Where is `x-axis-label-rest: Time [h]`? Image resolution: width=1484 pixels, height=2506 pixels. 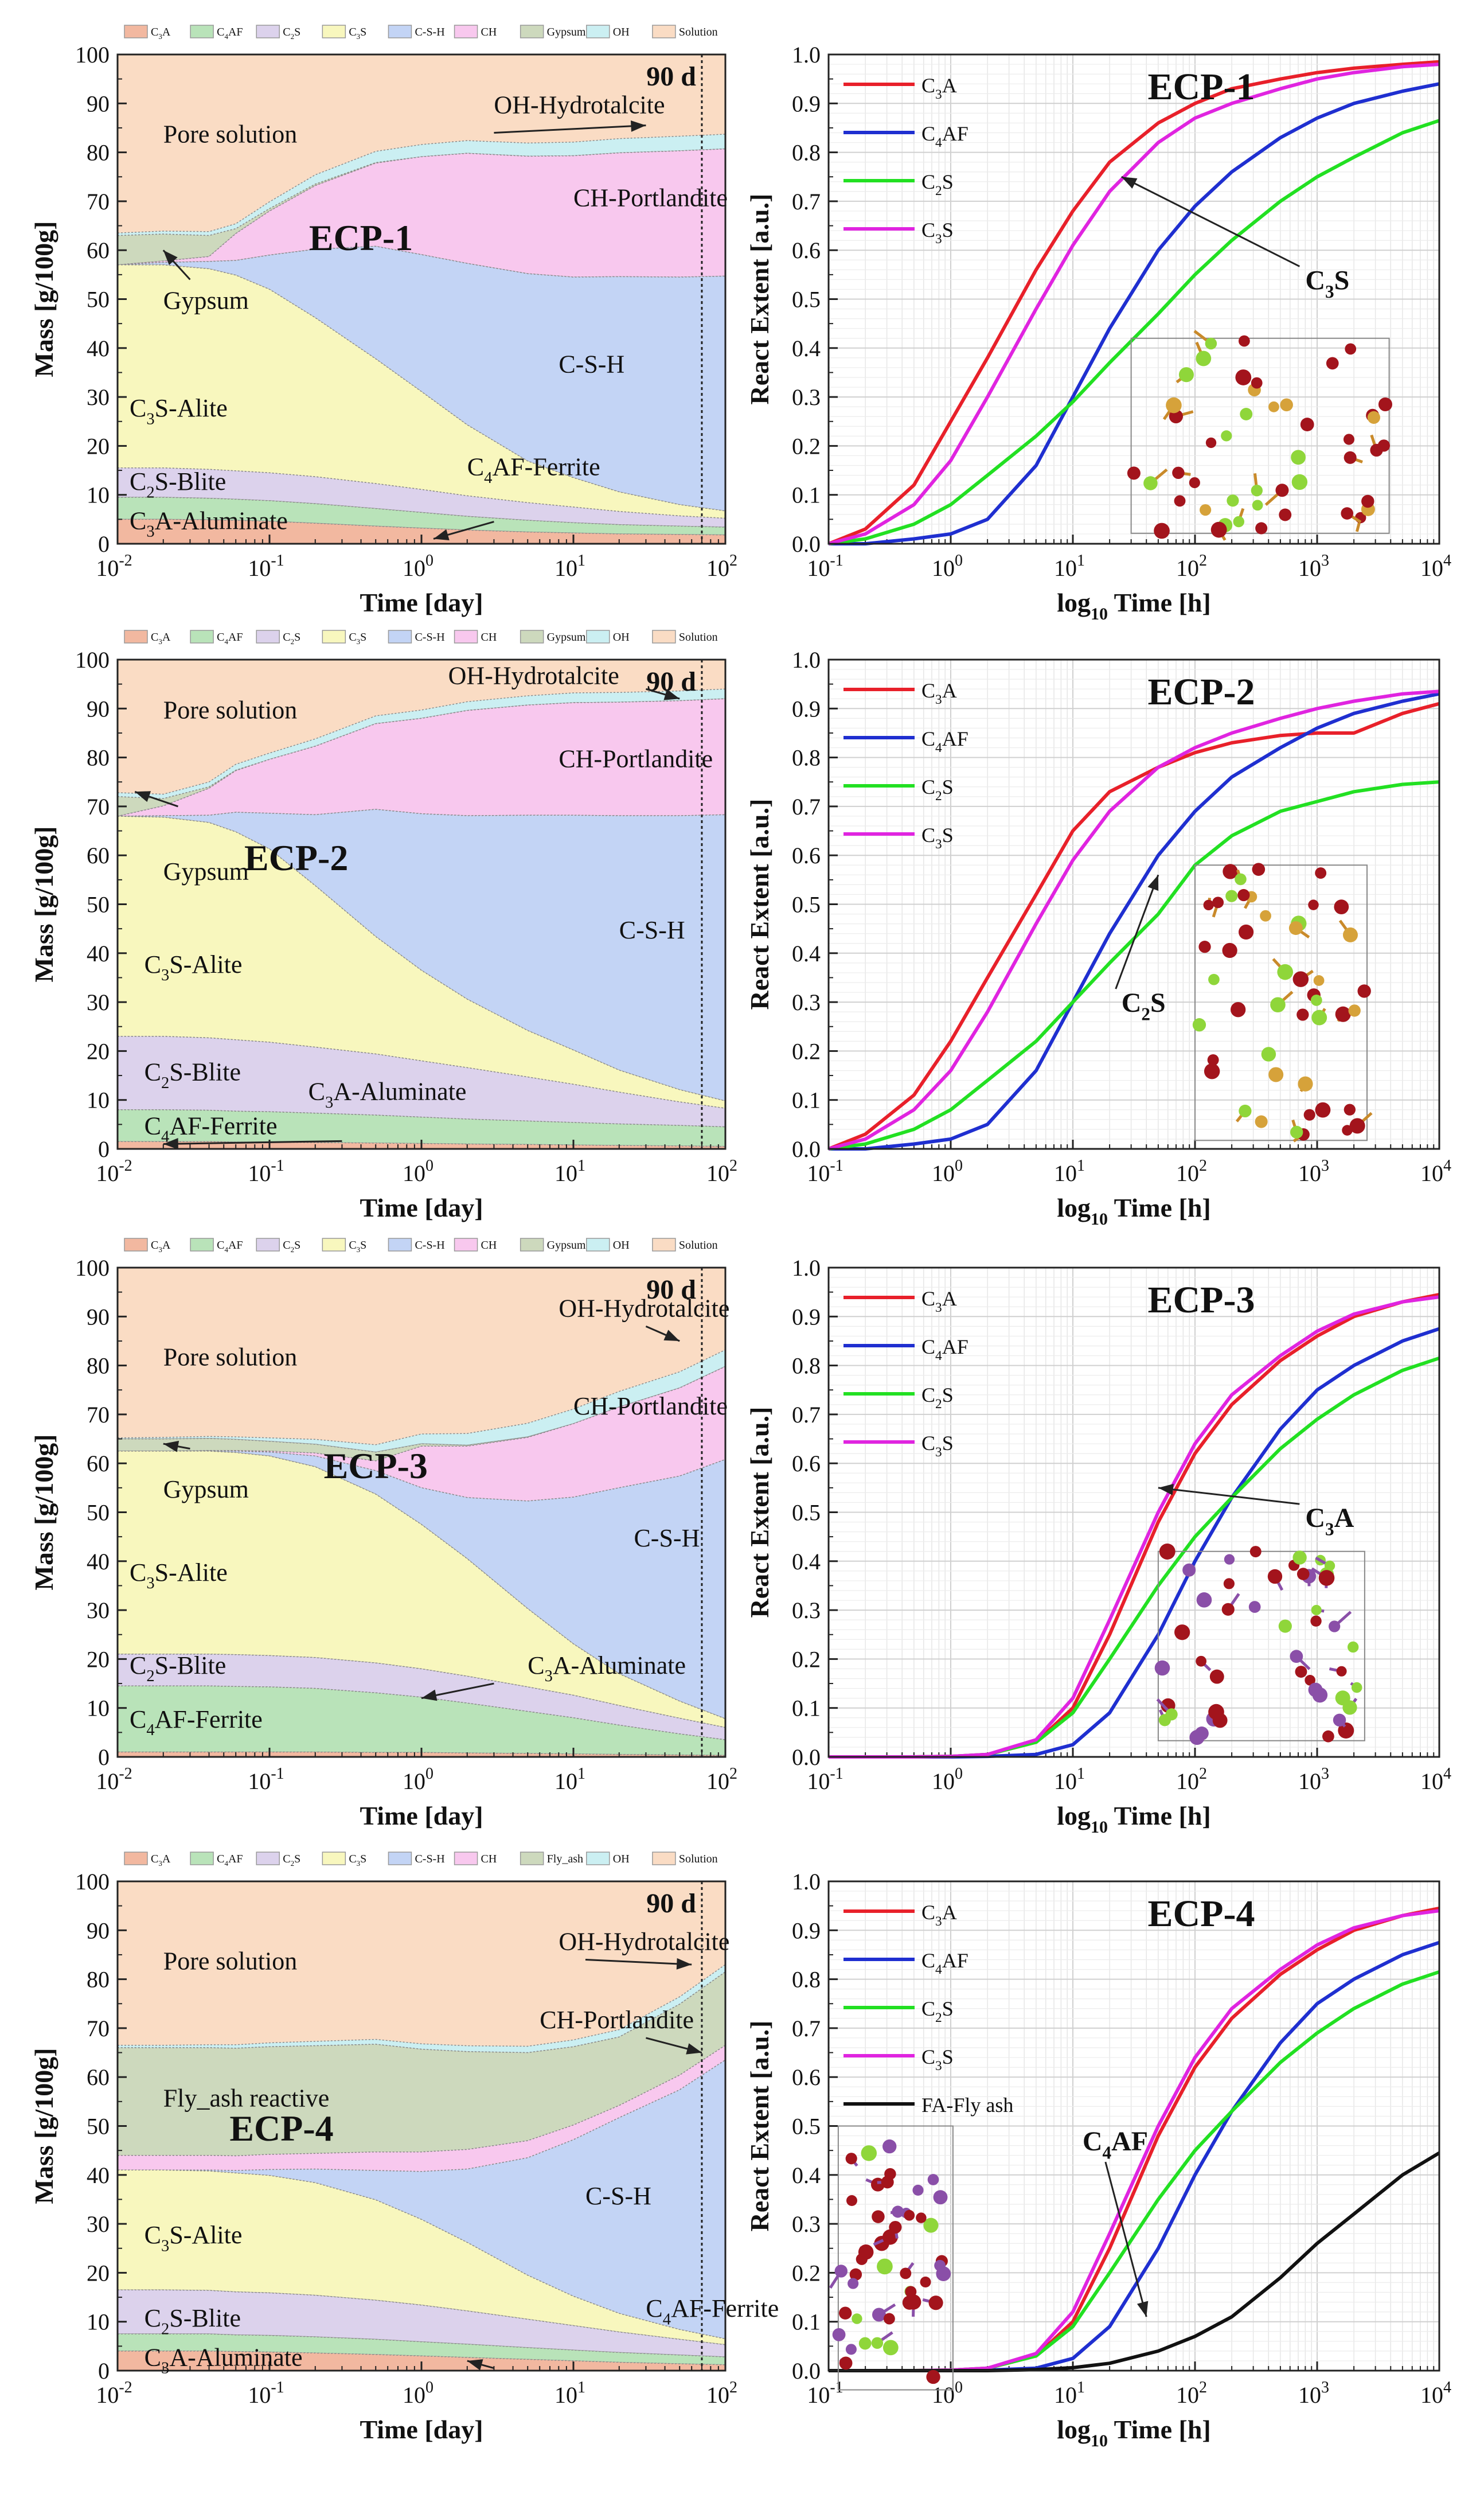 x-axis-label-rest: Time [h] is located at coordinates (1160, 2429).